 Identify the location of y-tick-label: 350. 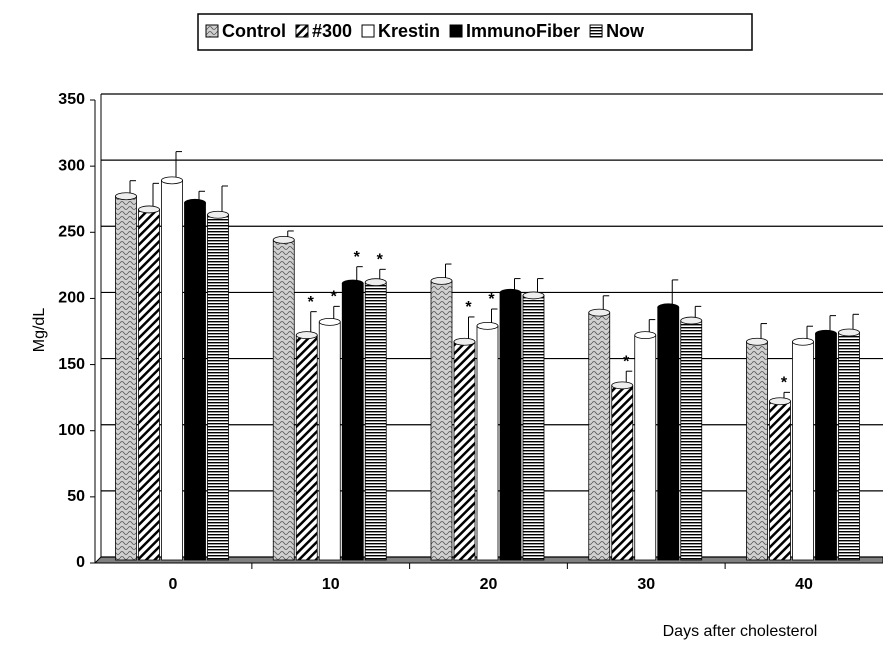
(71, 99).